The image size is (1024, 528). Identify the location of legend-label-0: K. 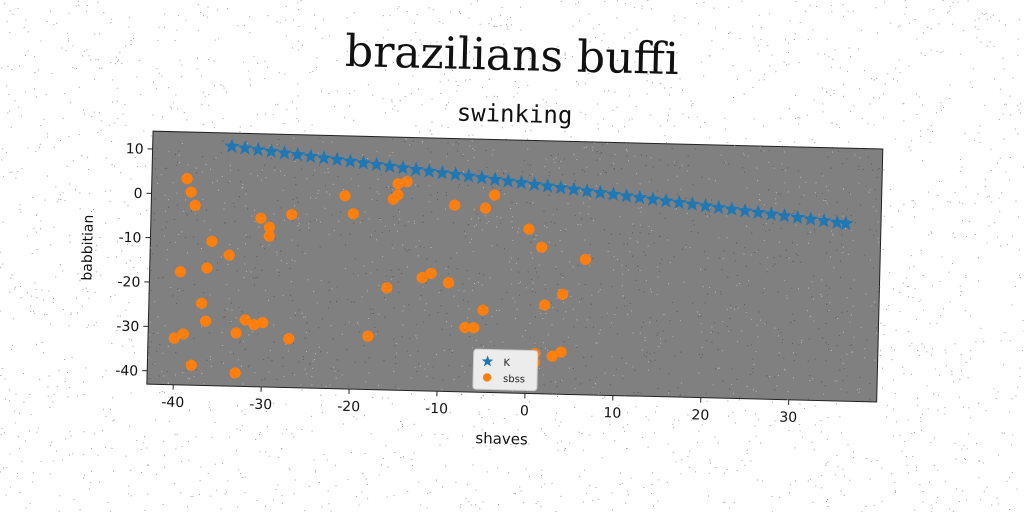
(506, 363).